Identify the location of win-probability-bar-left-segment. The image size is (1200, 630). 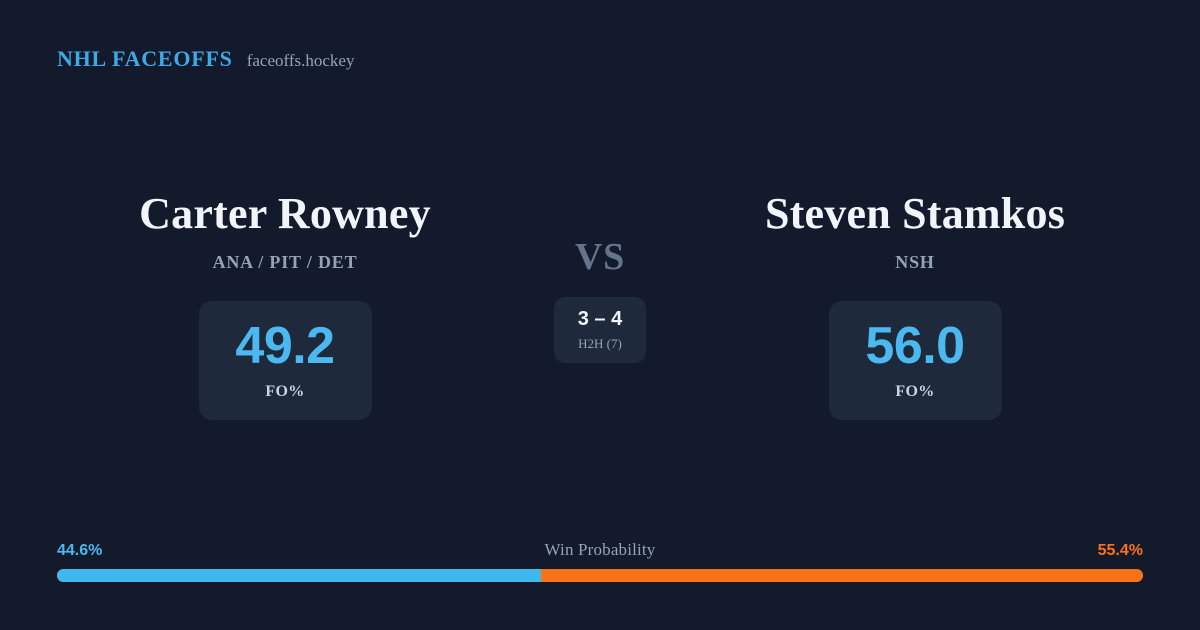
(299, 575).